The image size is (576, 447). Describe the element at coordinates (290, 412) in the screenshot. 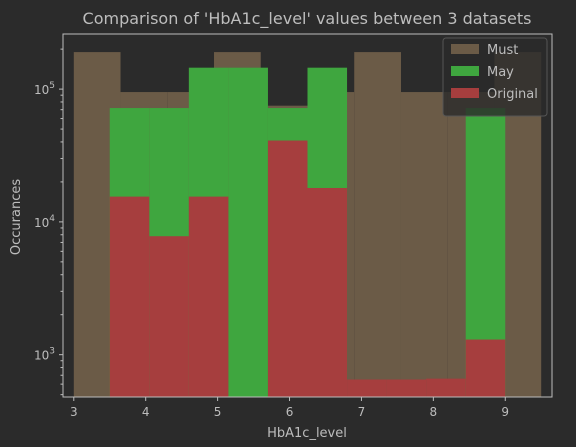

I see `x-tick-label: 6` at that location.